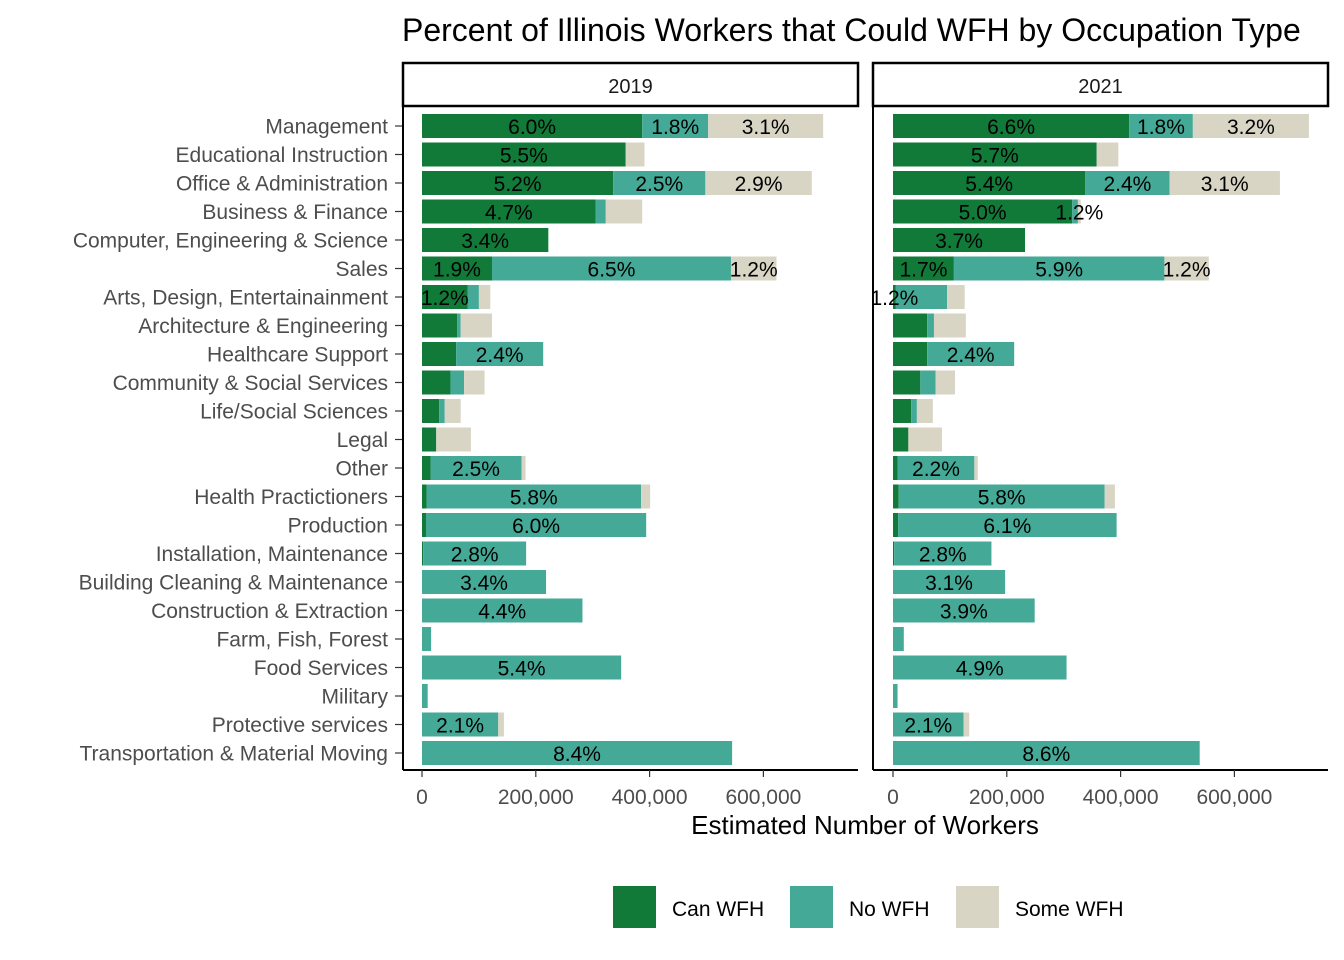 This screenshot has height=960, width=1344. Describe the element at coordinates (811, 907) in the screenshot. I see `legend-key-no-wfh` at that location.